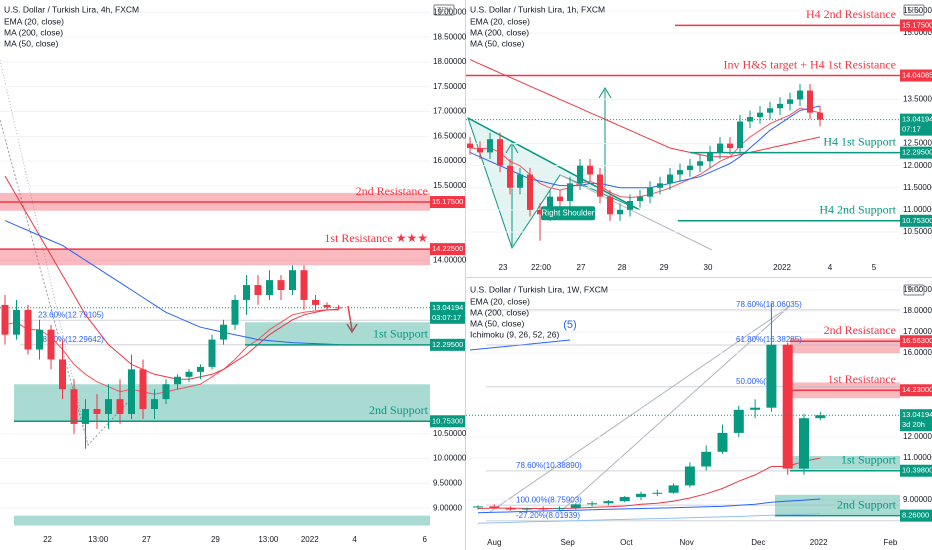 This screenshot has width=932, height=550. What do you see at coordinates (769, 304) in the screenshot?
I see `fib-label: 78.60%(18.06035)` at bounding box center [769, 304].